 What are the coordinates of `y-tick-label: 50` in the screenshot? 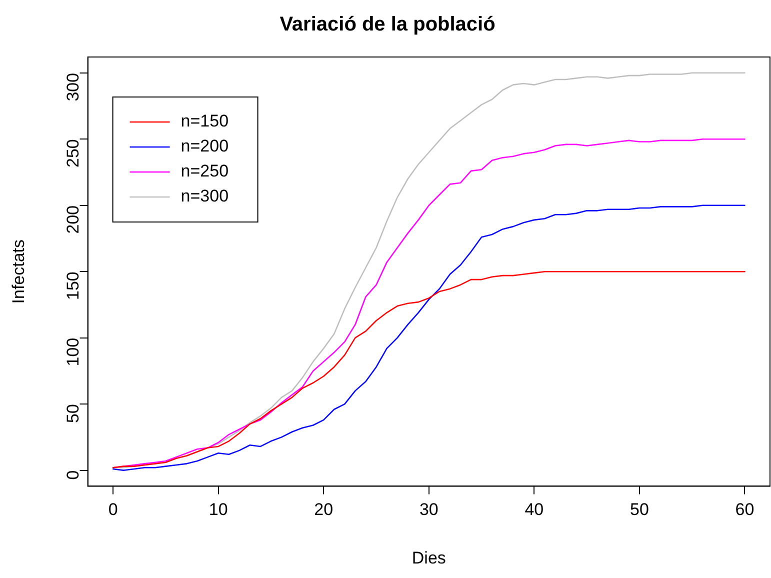 It's located at (72, 413).